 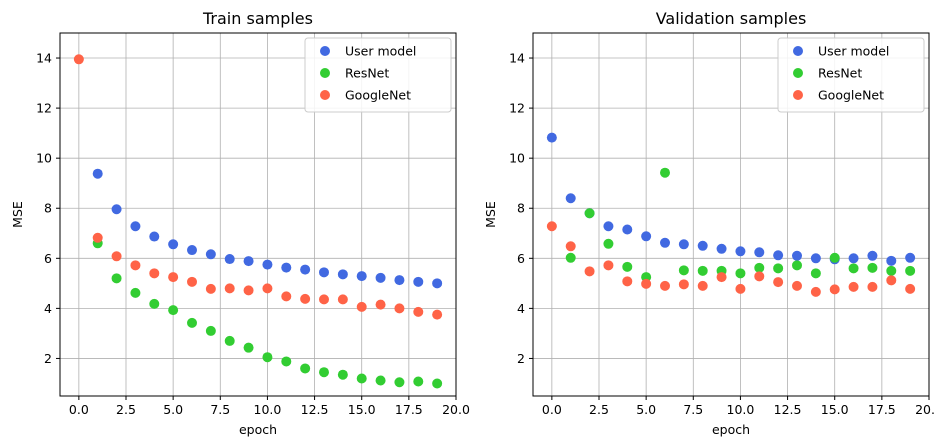 I want to click on x-tick-label: 5.0, so click(x=646, y=409).